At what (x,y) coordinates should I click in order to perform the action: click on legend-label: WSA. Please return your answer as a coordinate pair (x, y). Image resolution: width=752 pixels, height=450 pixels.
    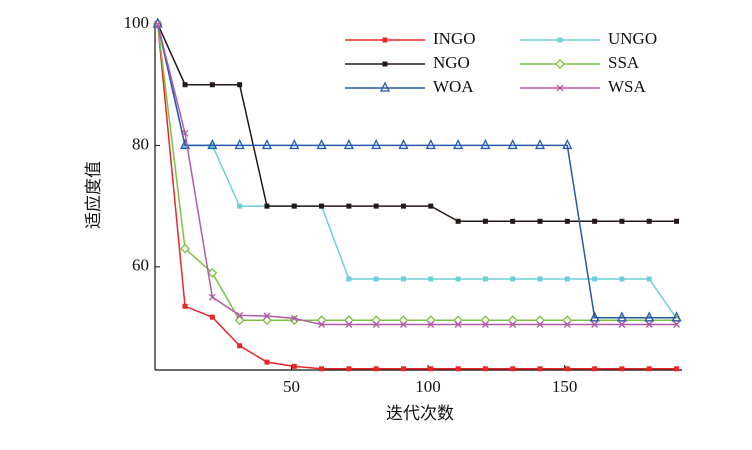
    Looking at the image, I should click on (627, 86).